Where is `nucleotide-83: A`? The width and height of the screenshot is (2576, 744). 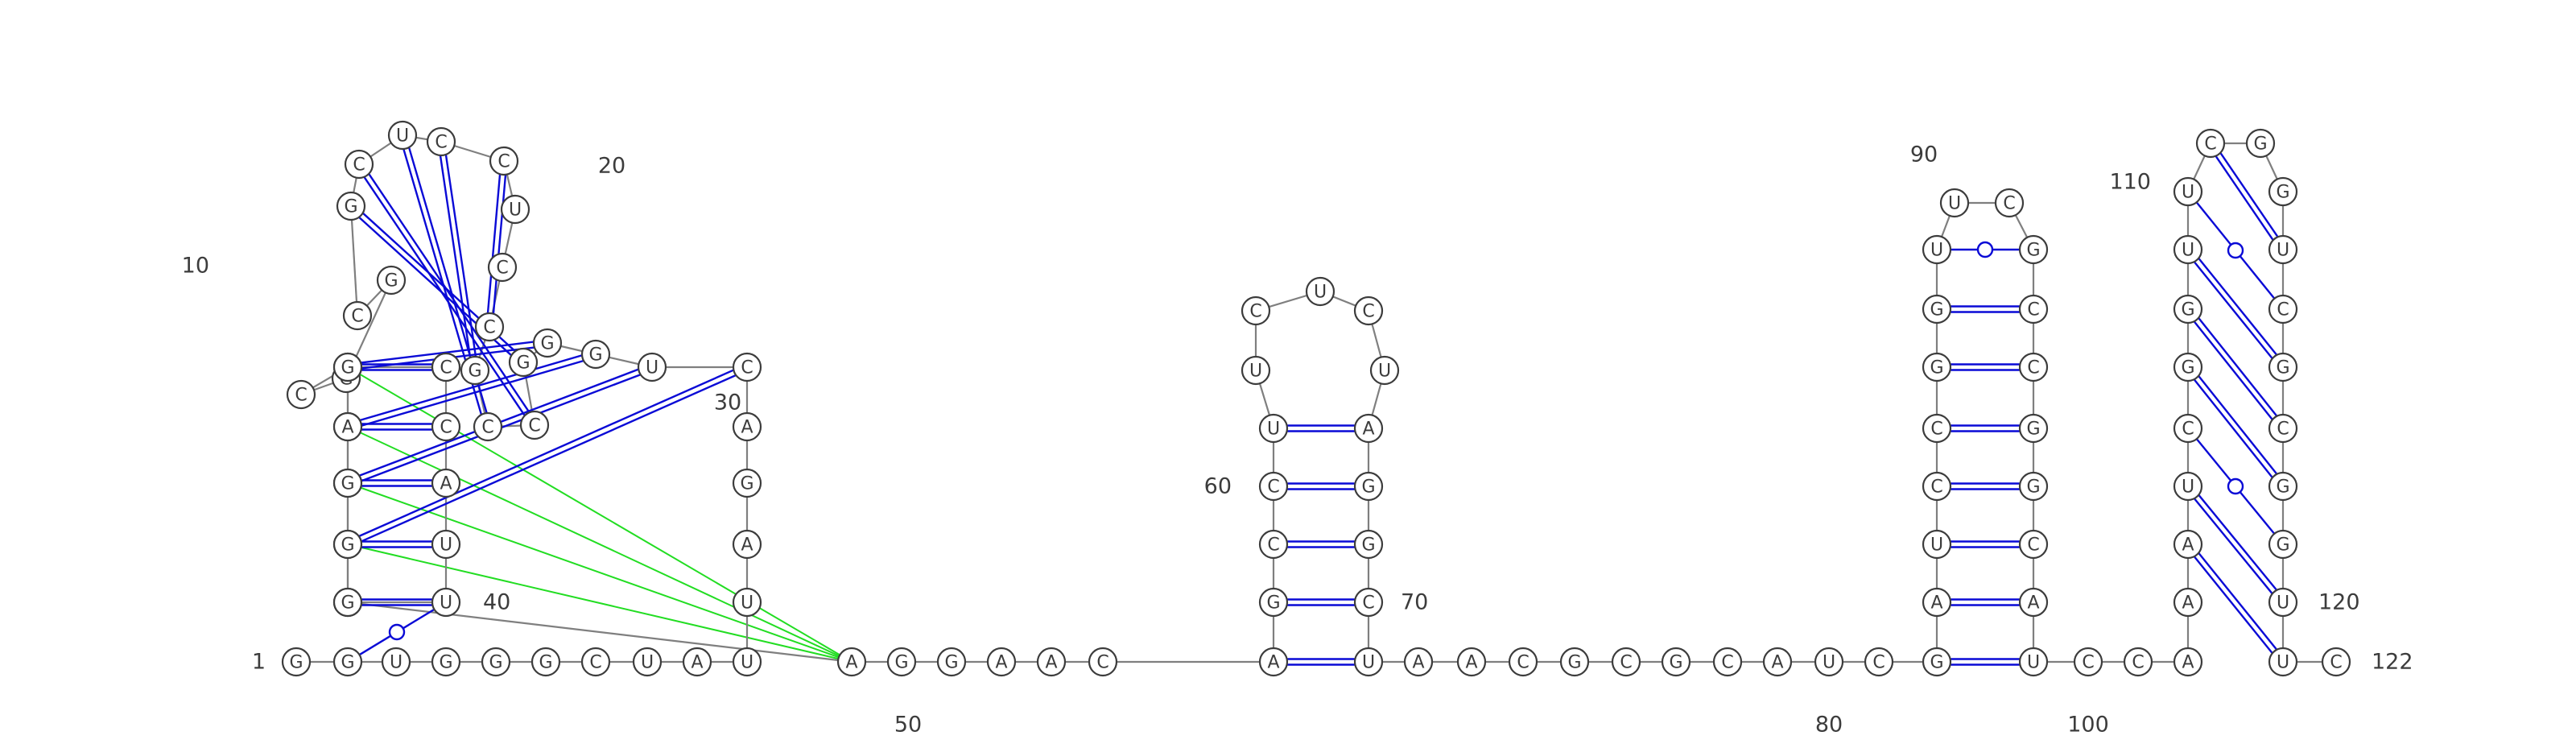
nucleotide-83: A is located at coordinates (1937, 602).